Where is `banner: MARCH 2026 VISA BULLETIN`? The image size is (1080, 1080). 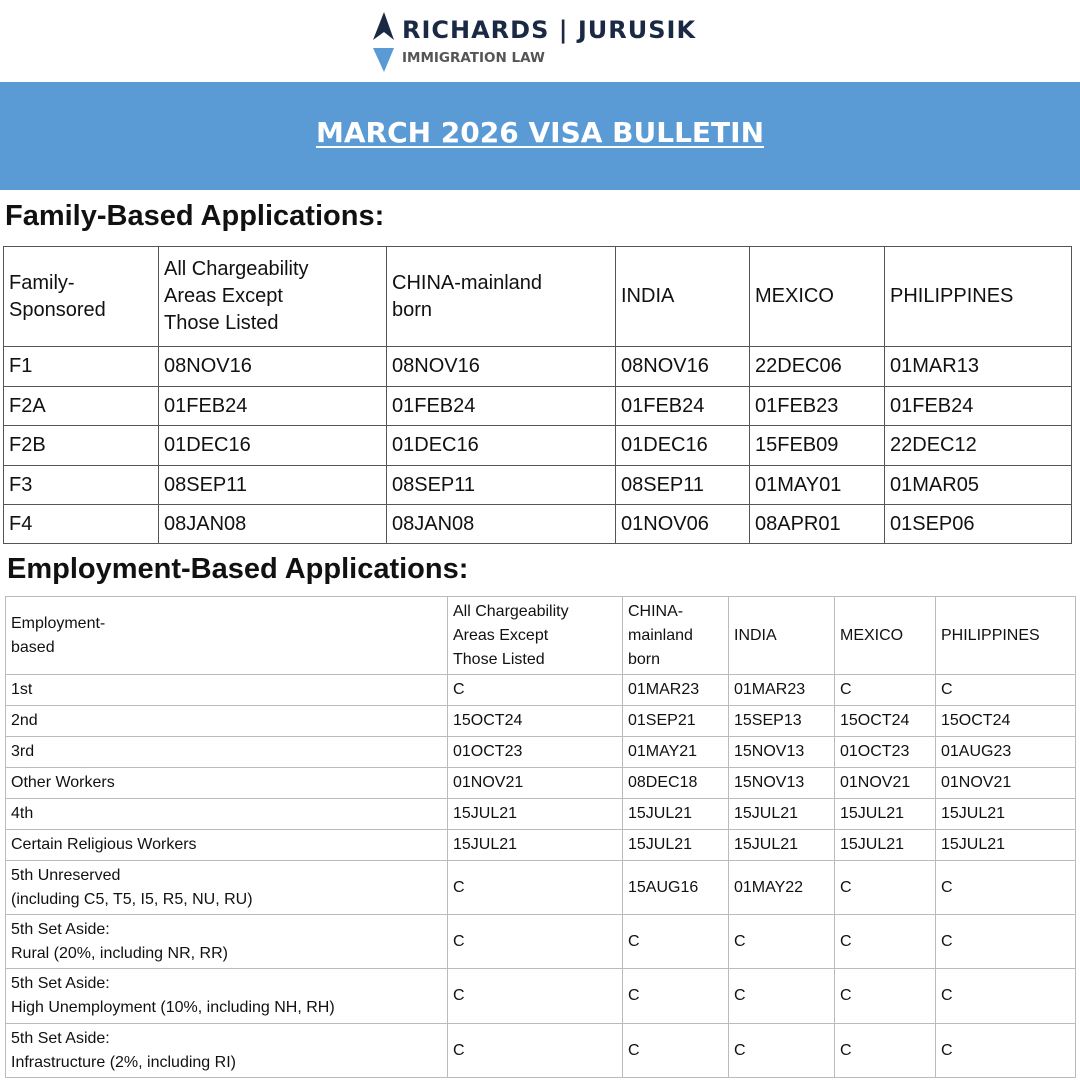
banner: MARCH 2026 VISA BULLETIN is located at coordinates (540, 136).